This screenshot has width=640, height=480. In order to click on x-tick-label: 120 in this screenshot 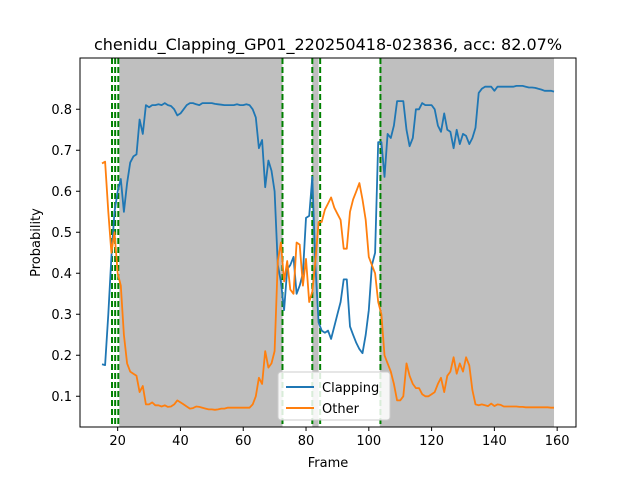, I will do `click(431, 441)`.